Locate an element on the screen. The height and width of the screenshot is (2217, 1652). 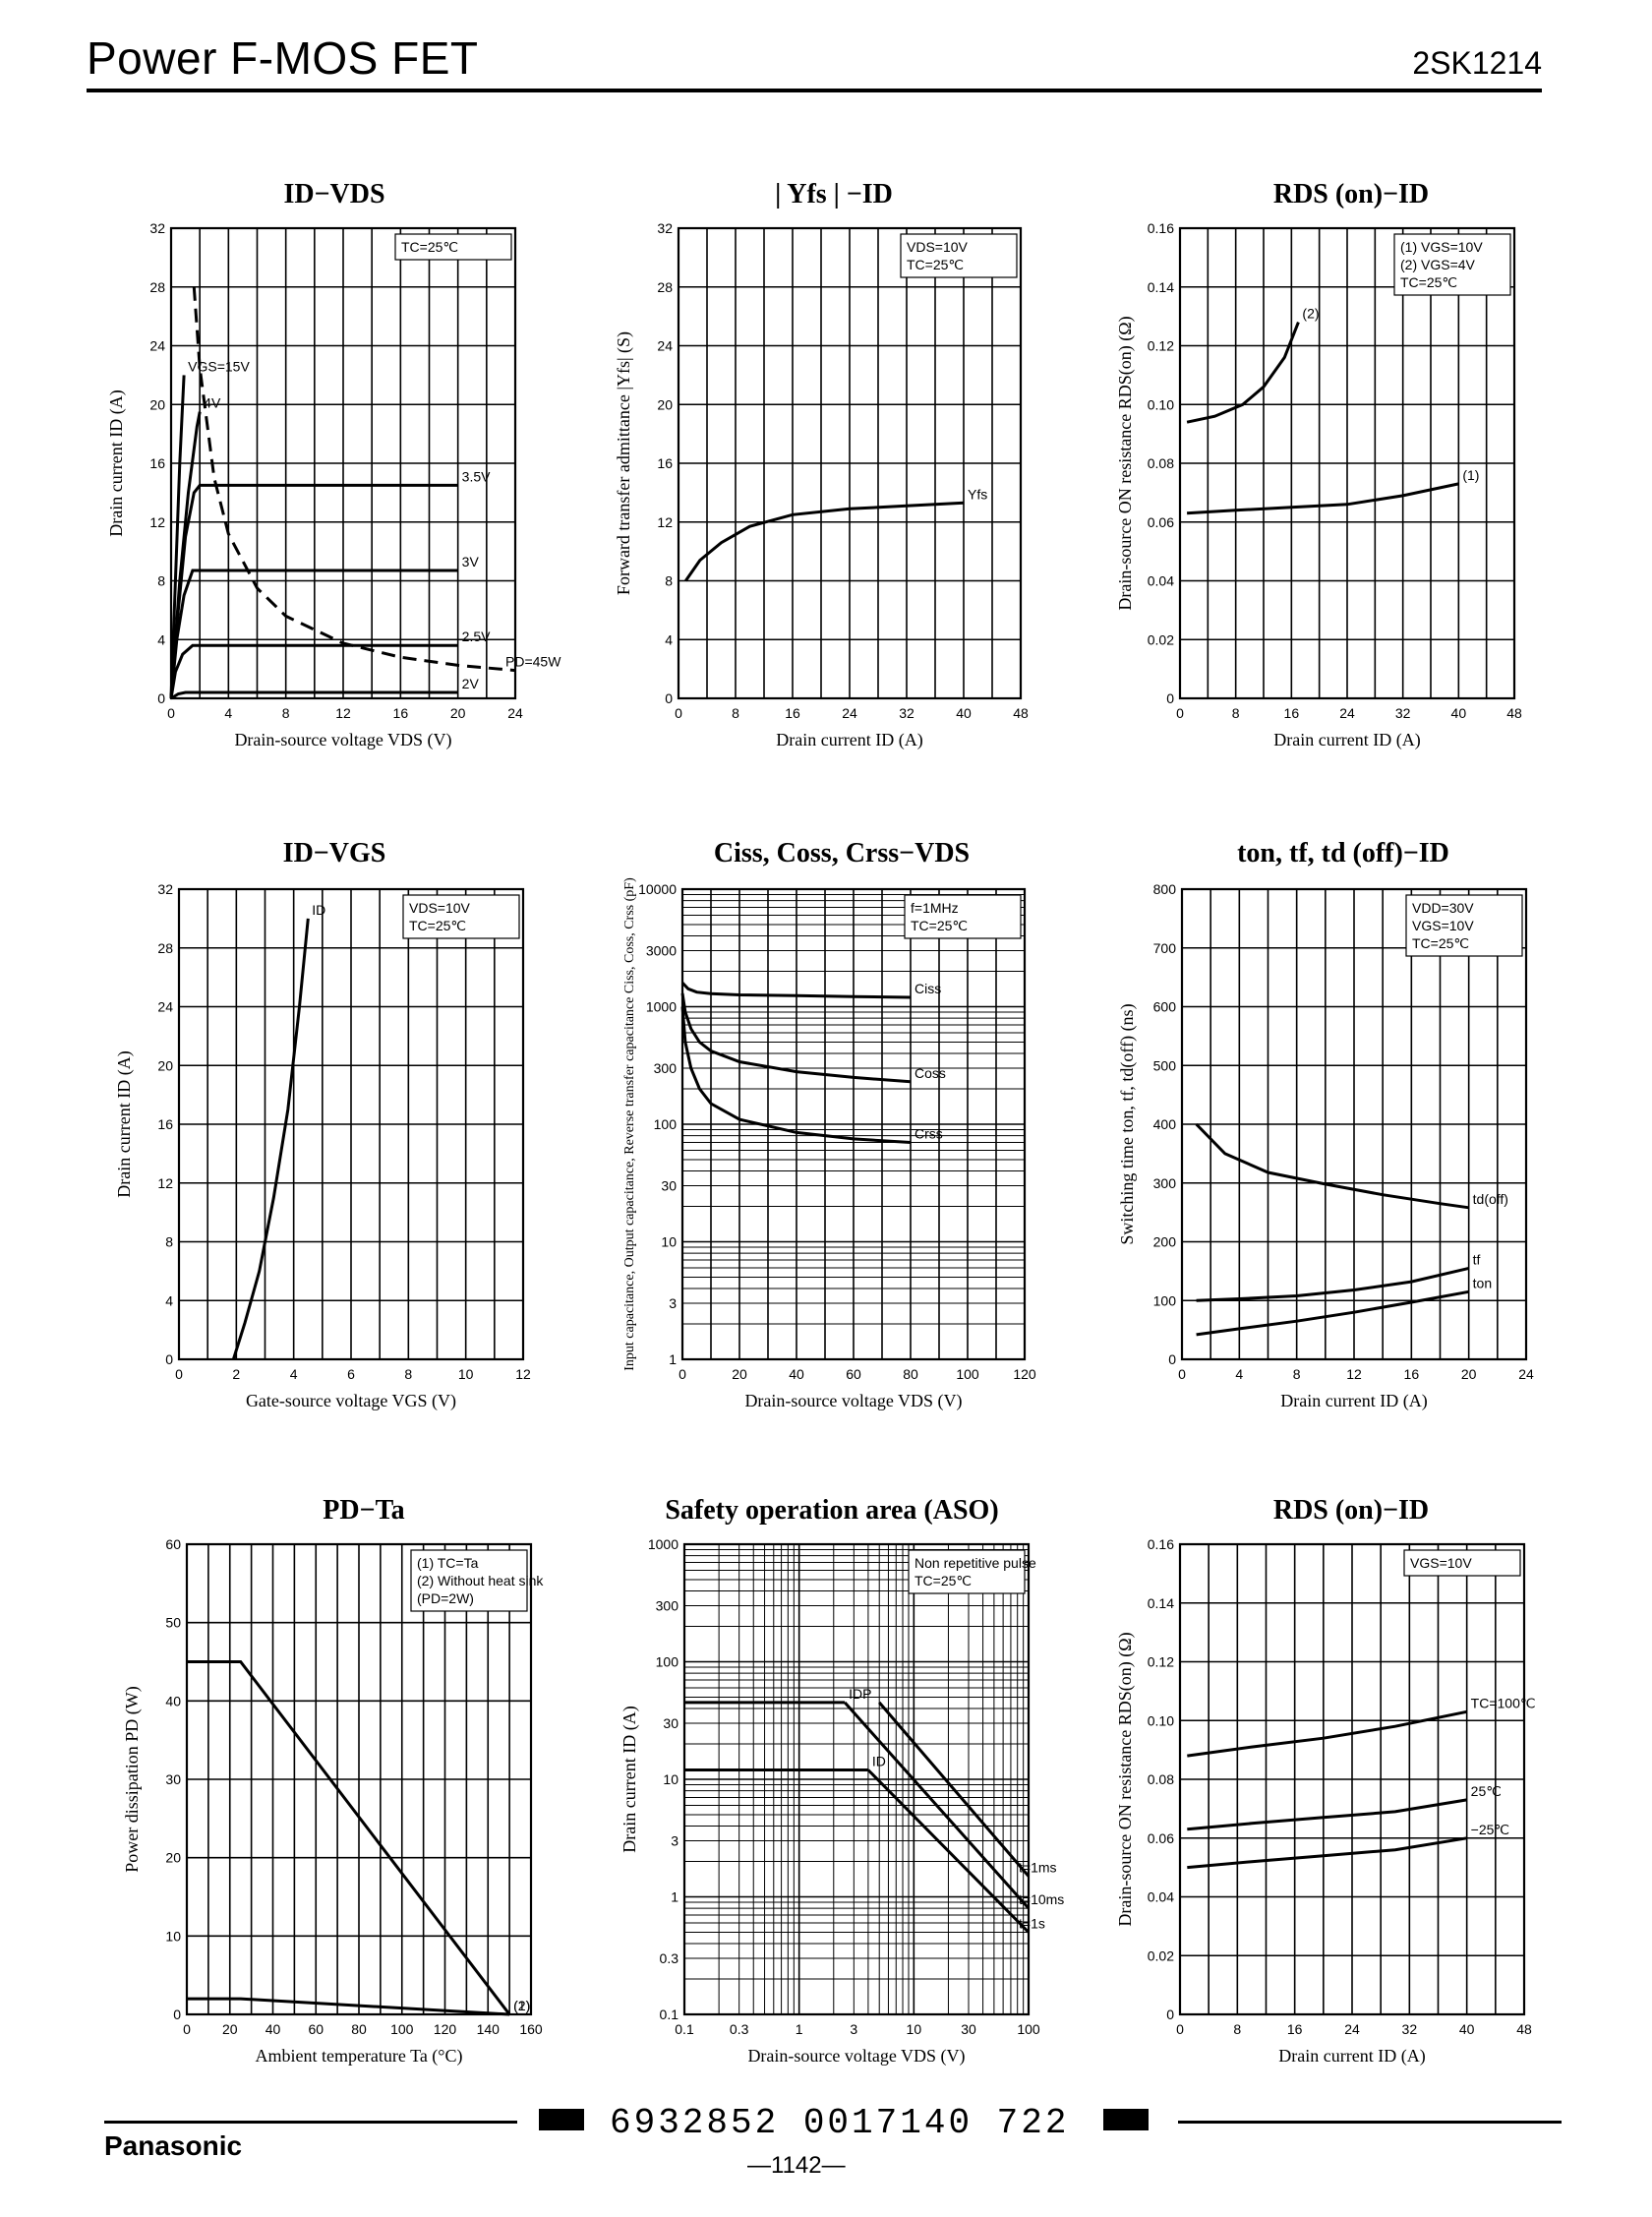
x-axis-label: Gate-source voltage VGS (V) is located at coordinates (351, 1401).